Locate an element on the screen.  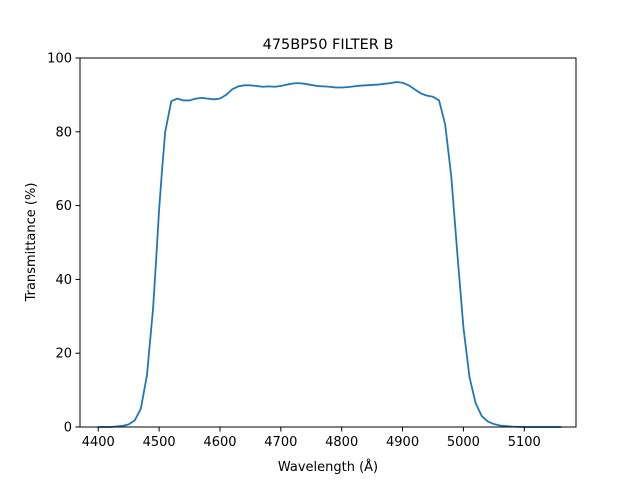
y-tick-label: 20 is located at coordinates (63, 354).